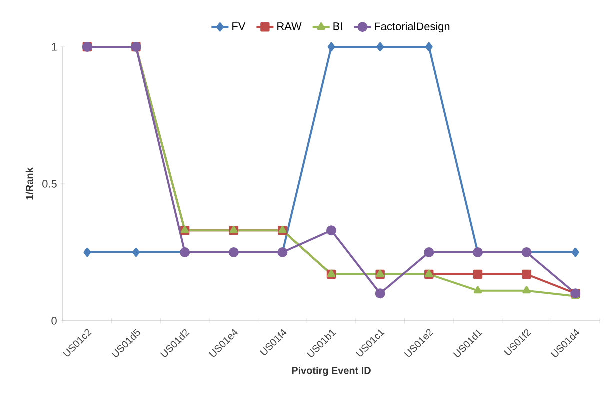 This screenshot has width=608, height=406. I want to click on legend-label: RAW, so click(290, 26).